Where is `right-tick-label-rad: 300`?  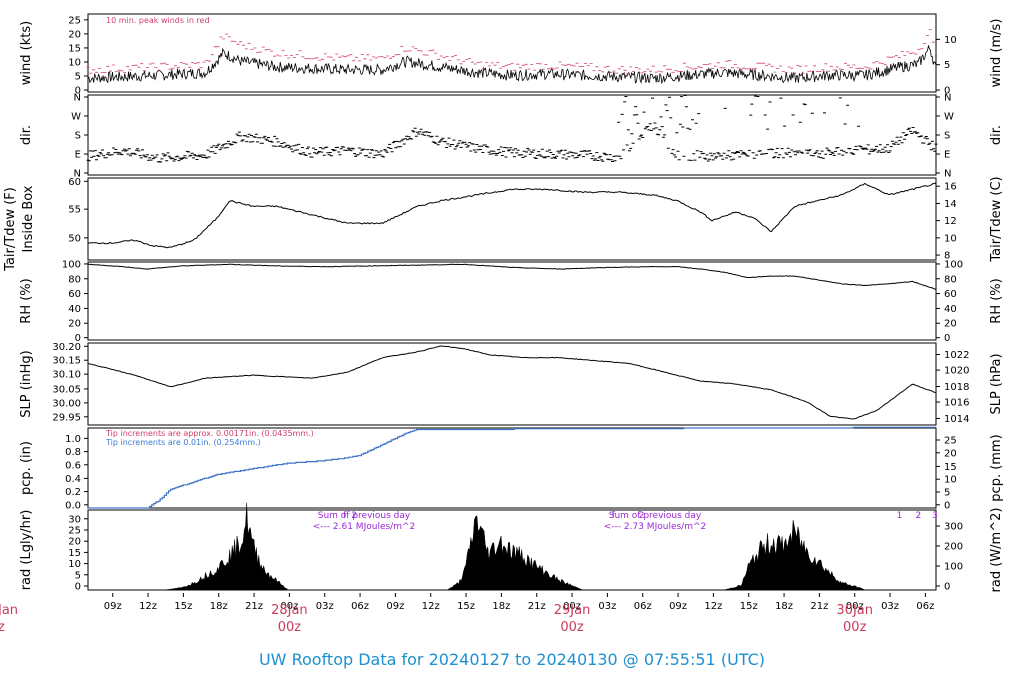 right-tick-label-rad: 300 is located at coordinates (953, 527).